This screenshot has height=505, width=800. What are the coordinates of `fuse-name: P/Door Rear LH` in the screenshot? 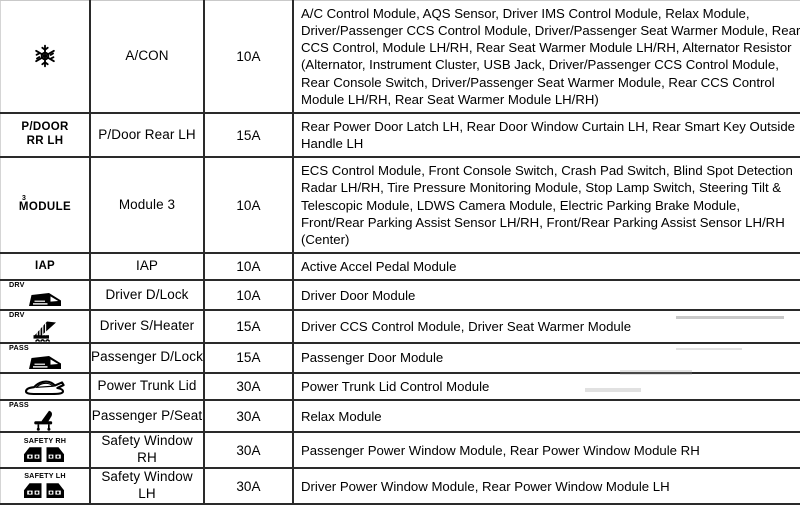 It's located at (147, 135).